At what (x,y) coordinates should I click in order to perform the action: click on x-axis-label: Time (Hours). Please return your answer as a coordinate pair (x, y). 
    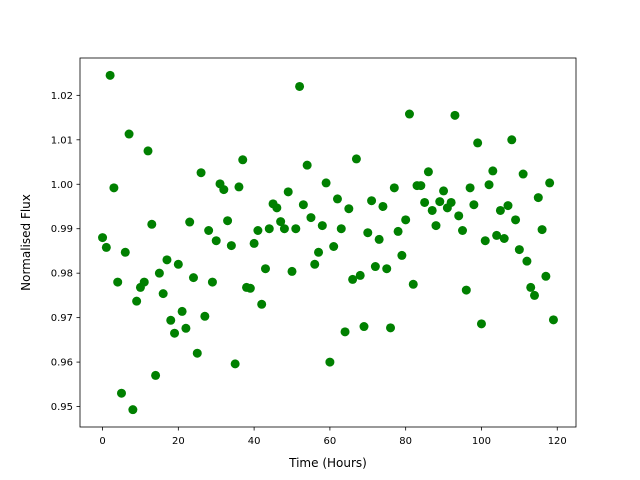
    Looking at the image, I should click on (327, 463).